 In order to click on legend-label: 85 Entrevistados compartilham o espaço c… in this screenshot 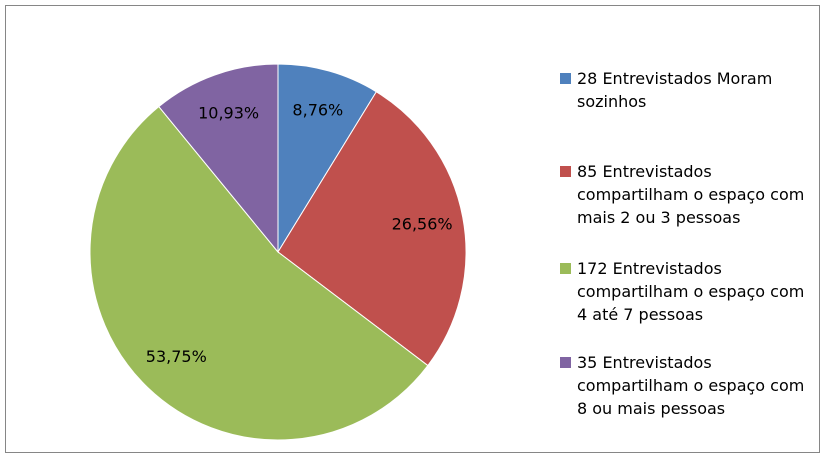, I will do `click(691, 194)`.